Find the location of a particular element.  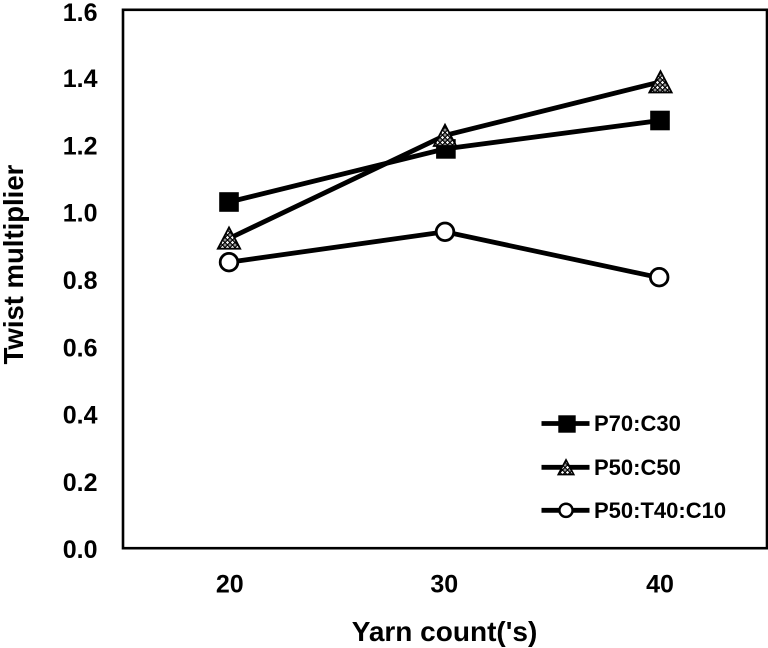

svg-text: 0.6 is located at coordinates (80, 348).